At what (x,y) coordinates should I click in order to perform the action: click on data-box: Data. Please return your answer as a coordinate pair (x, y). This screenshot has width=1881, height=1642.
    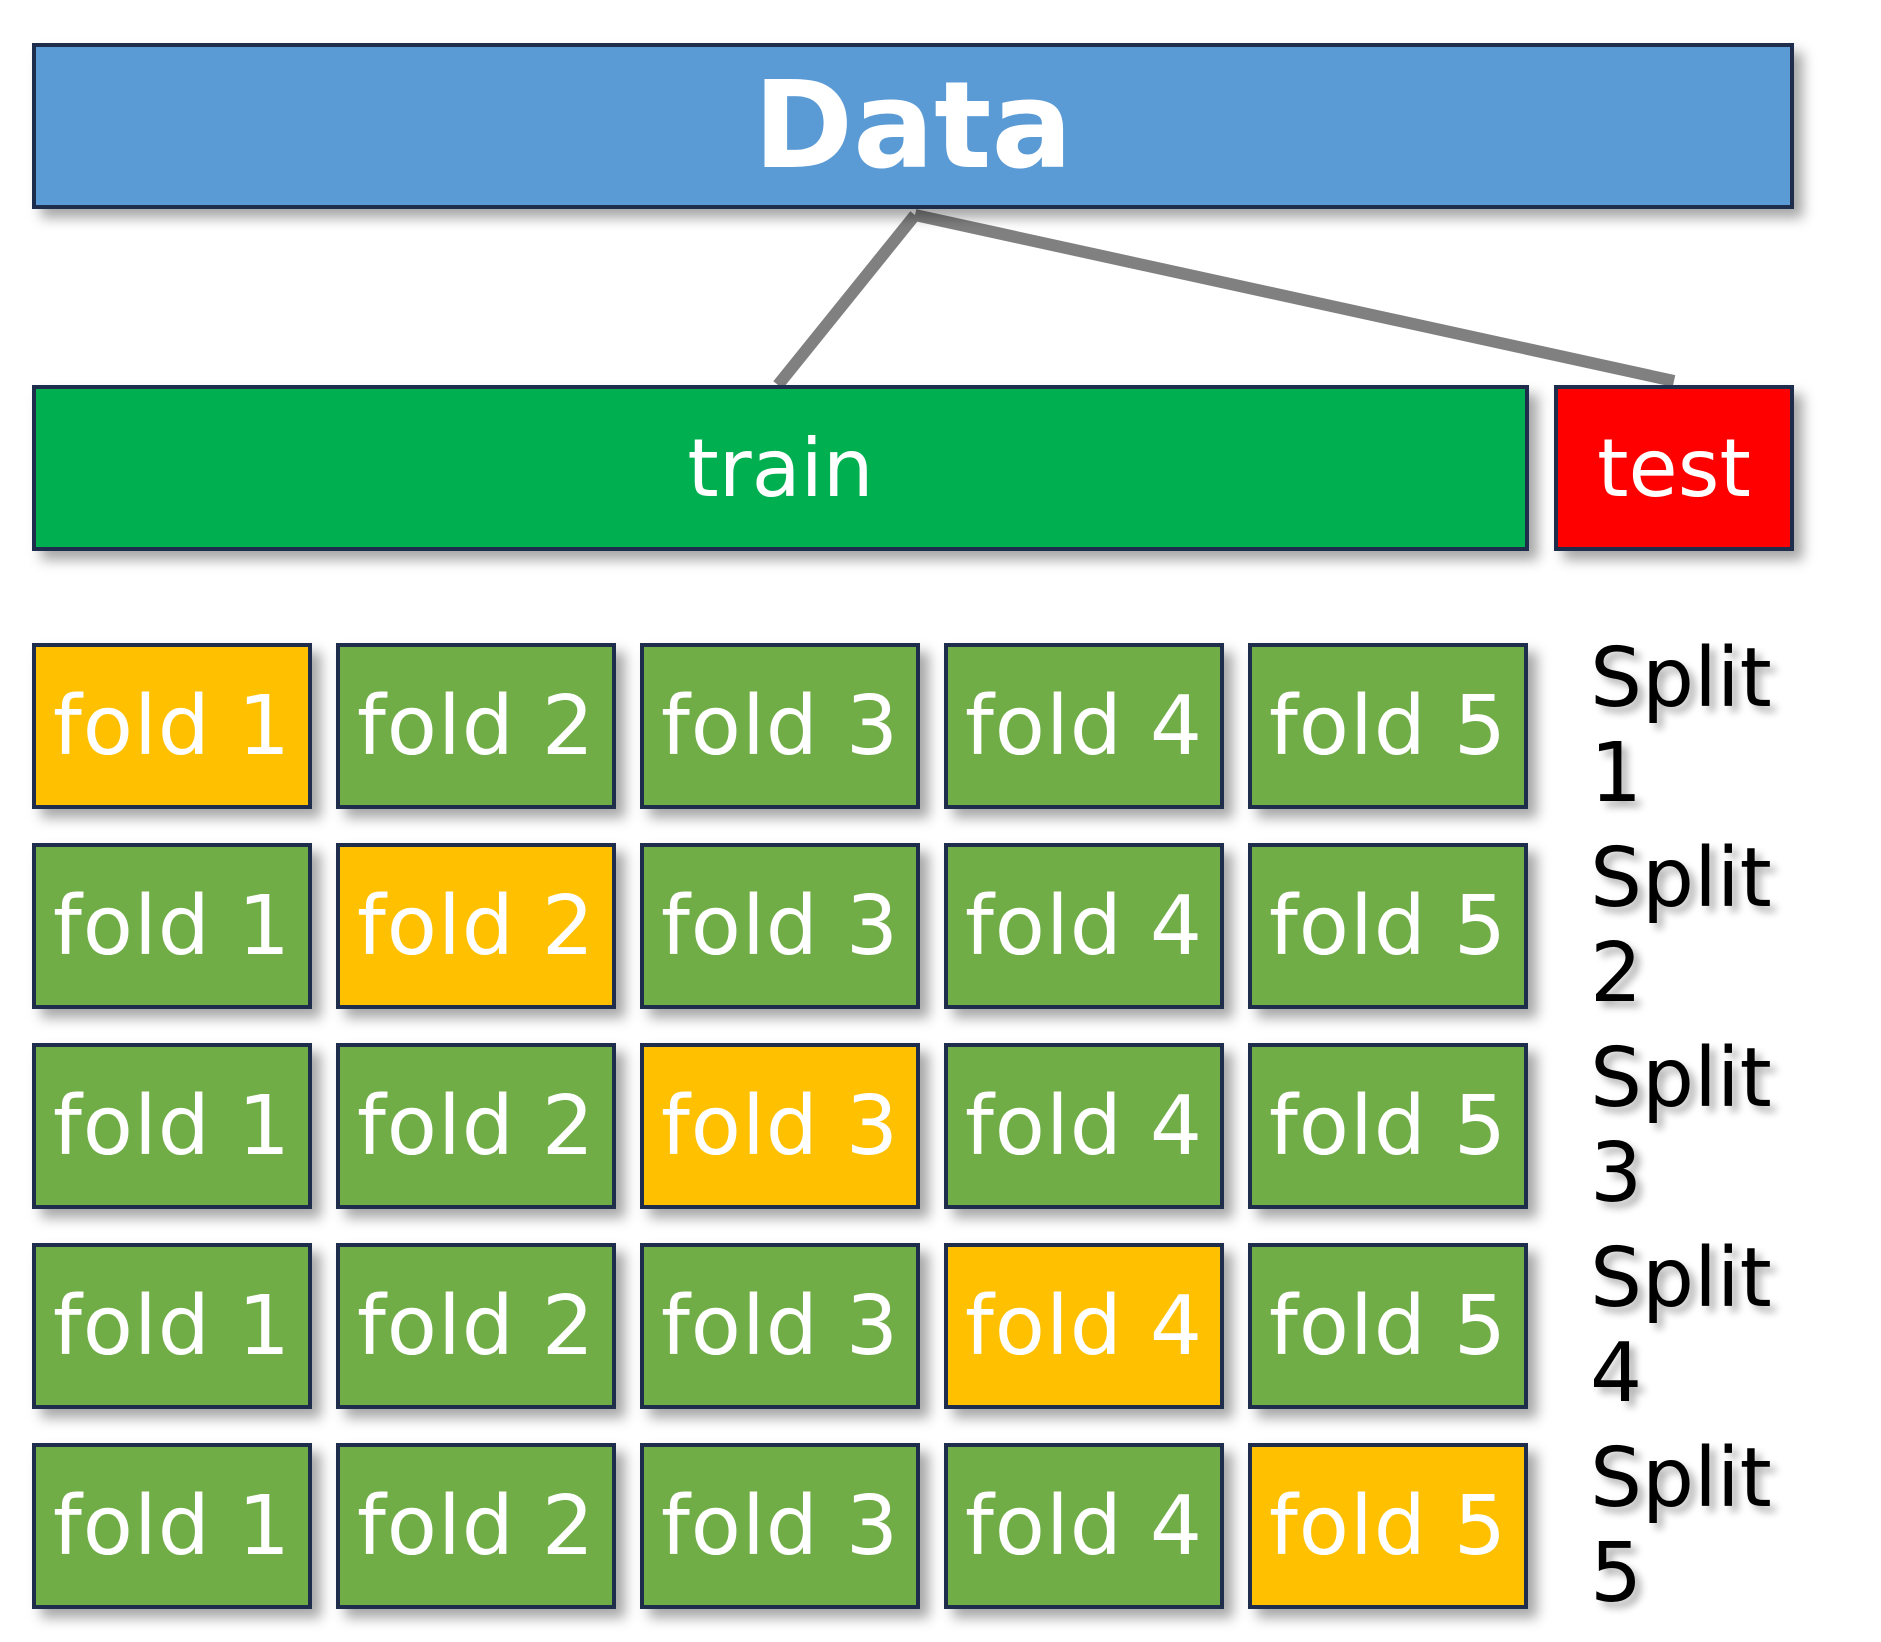
    Looking at the image, I should click on (913, 126).